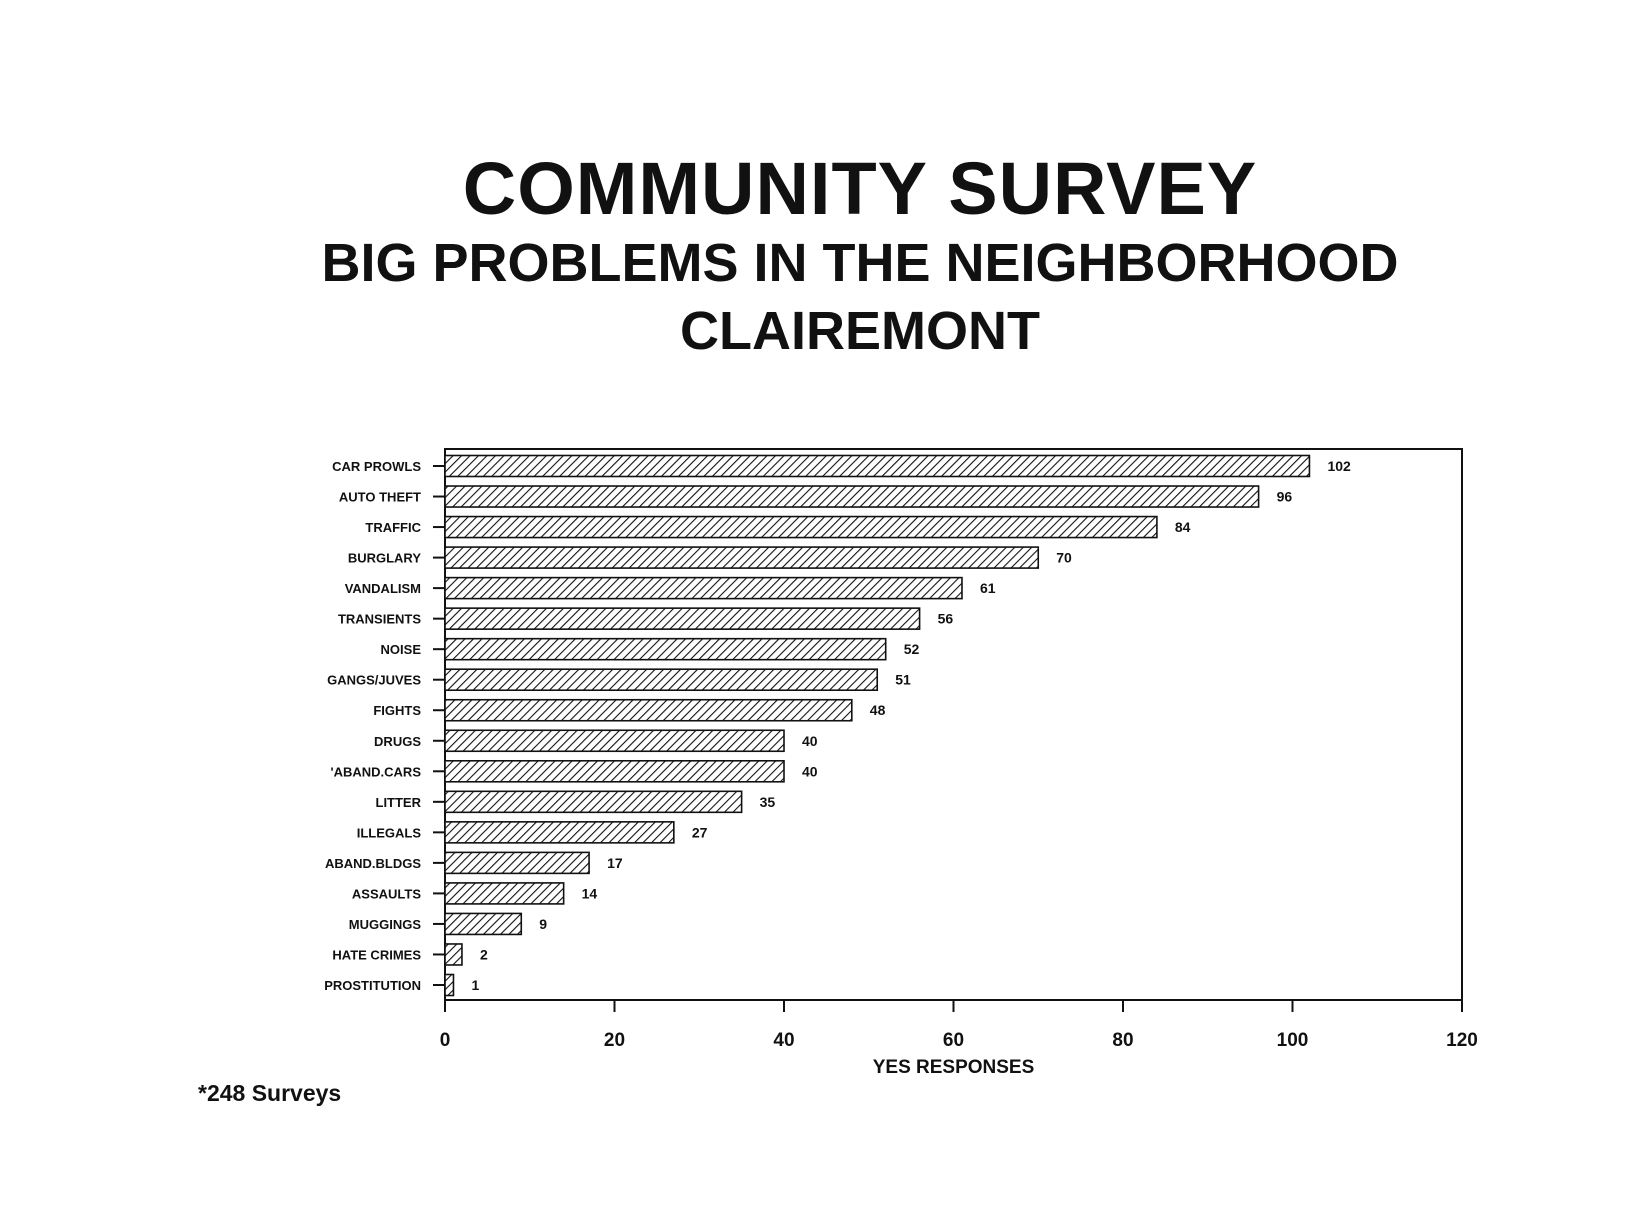 The height and width of the screenshot is (1205, 1652). Describe the element at coordinates (484, 954) in the screenshot. I see `value-label: 2` at that location.